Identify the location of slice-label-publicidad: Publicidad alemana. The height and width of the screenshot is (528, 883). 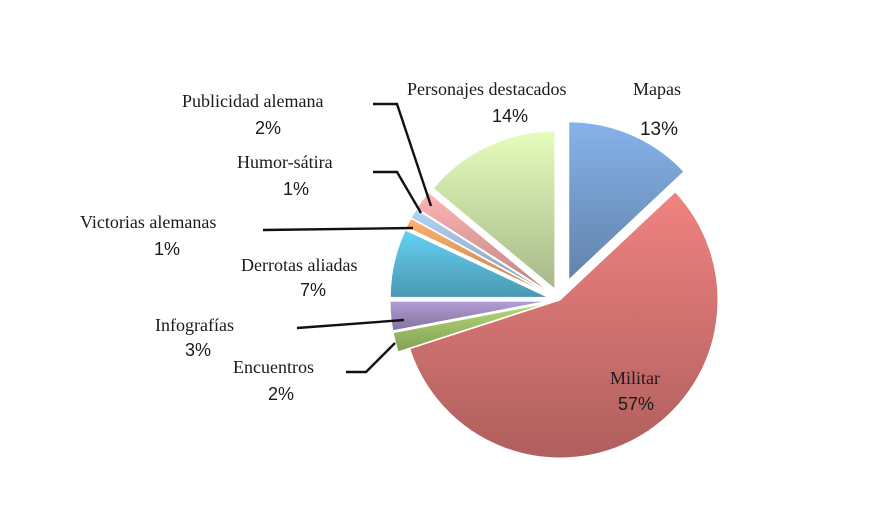
(252, 101).